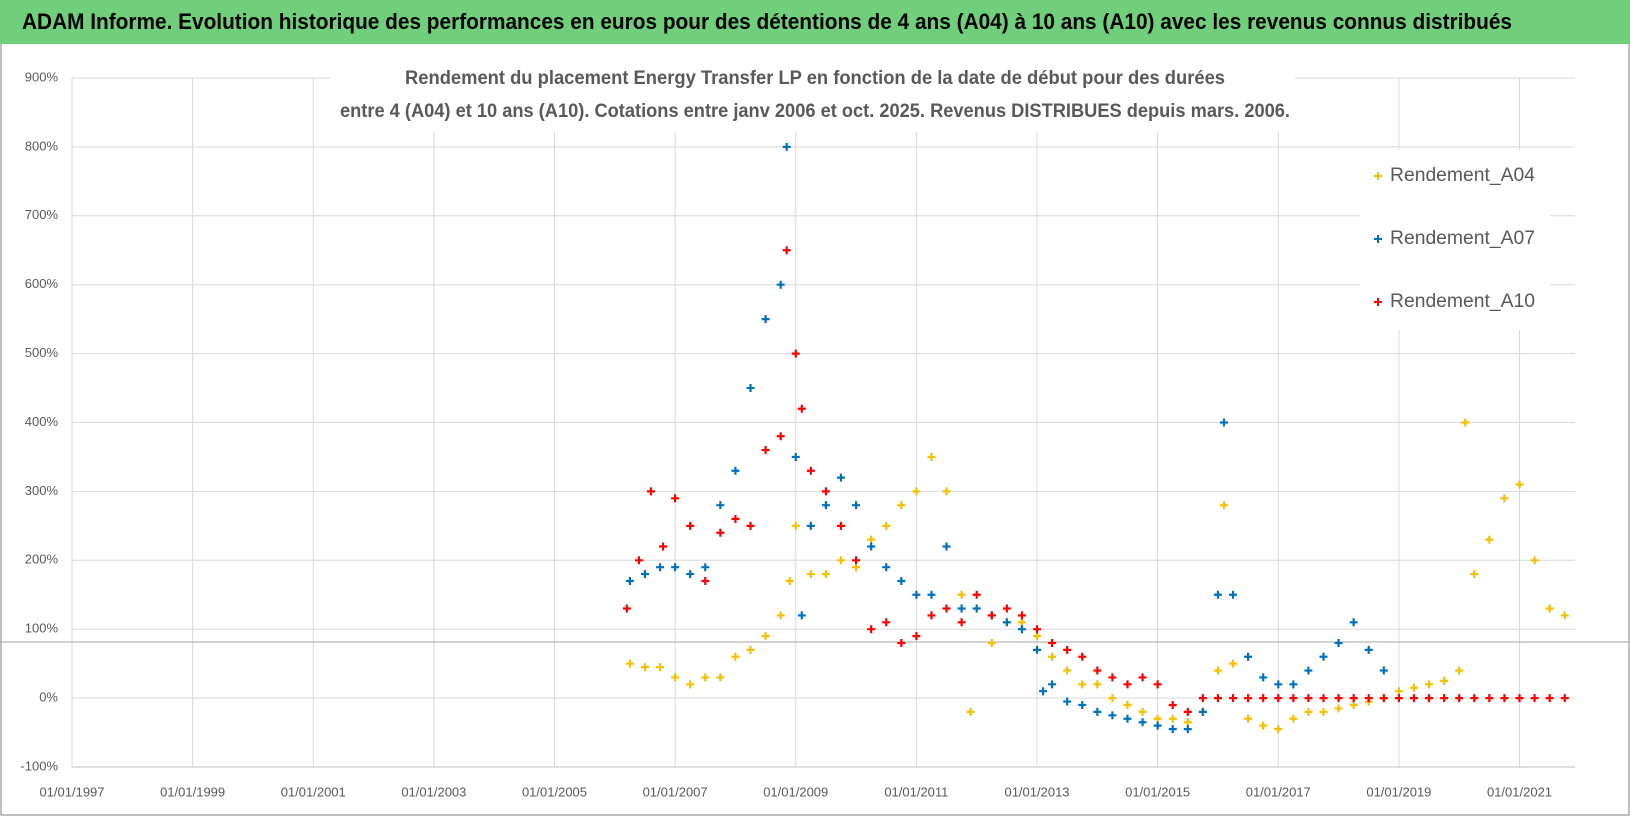 This screenshot has width=1630, height=816. What do you see at coordinates (916, 791) in the screenshot?
I see `x-tick-label: 01/01/2011` at bounding box center [916, 791].